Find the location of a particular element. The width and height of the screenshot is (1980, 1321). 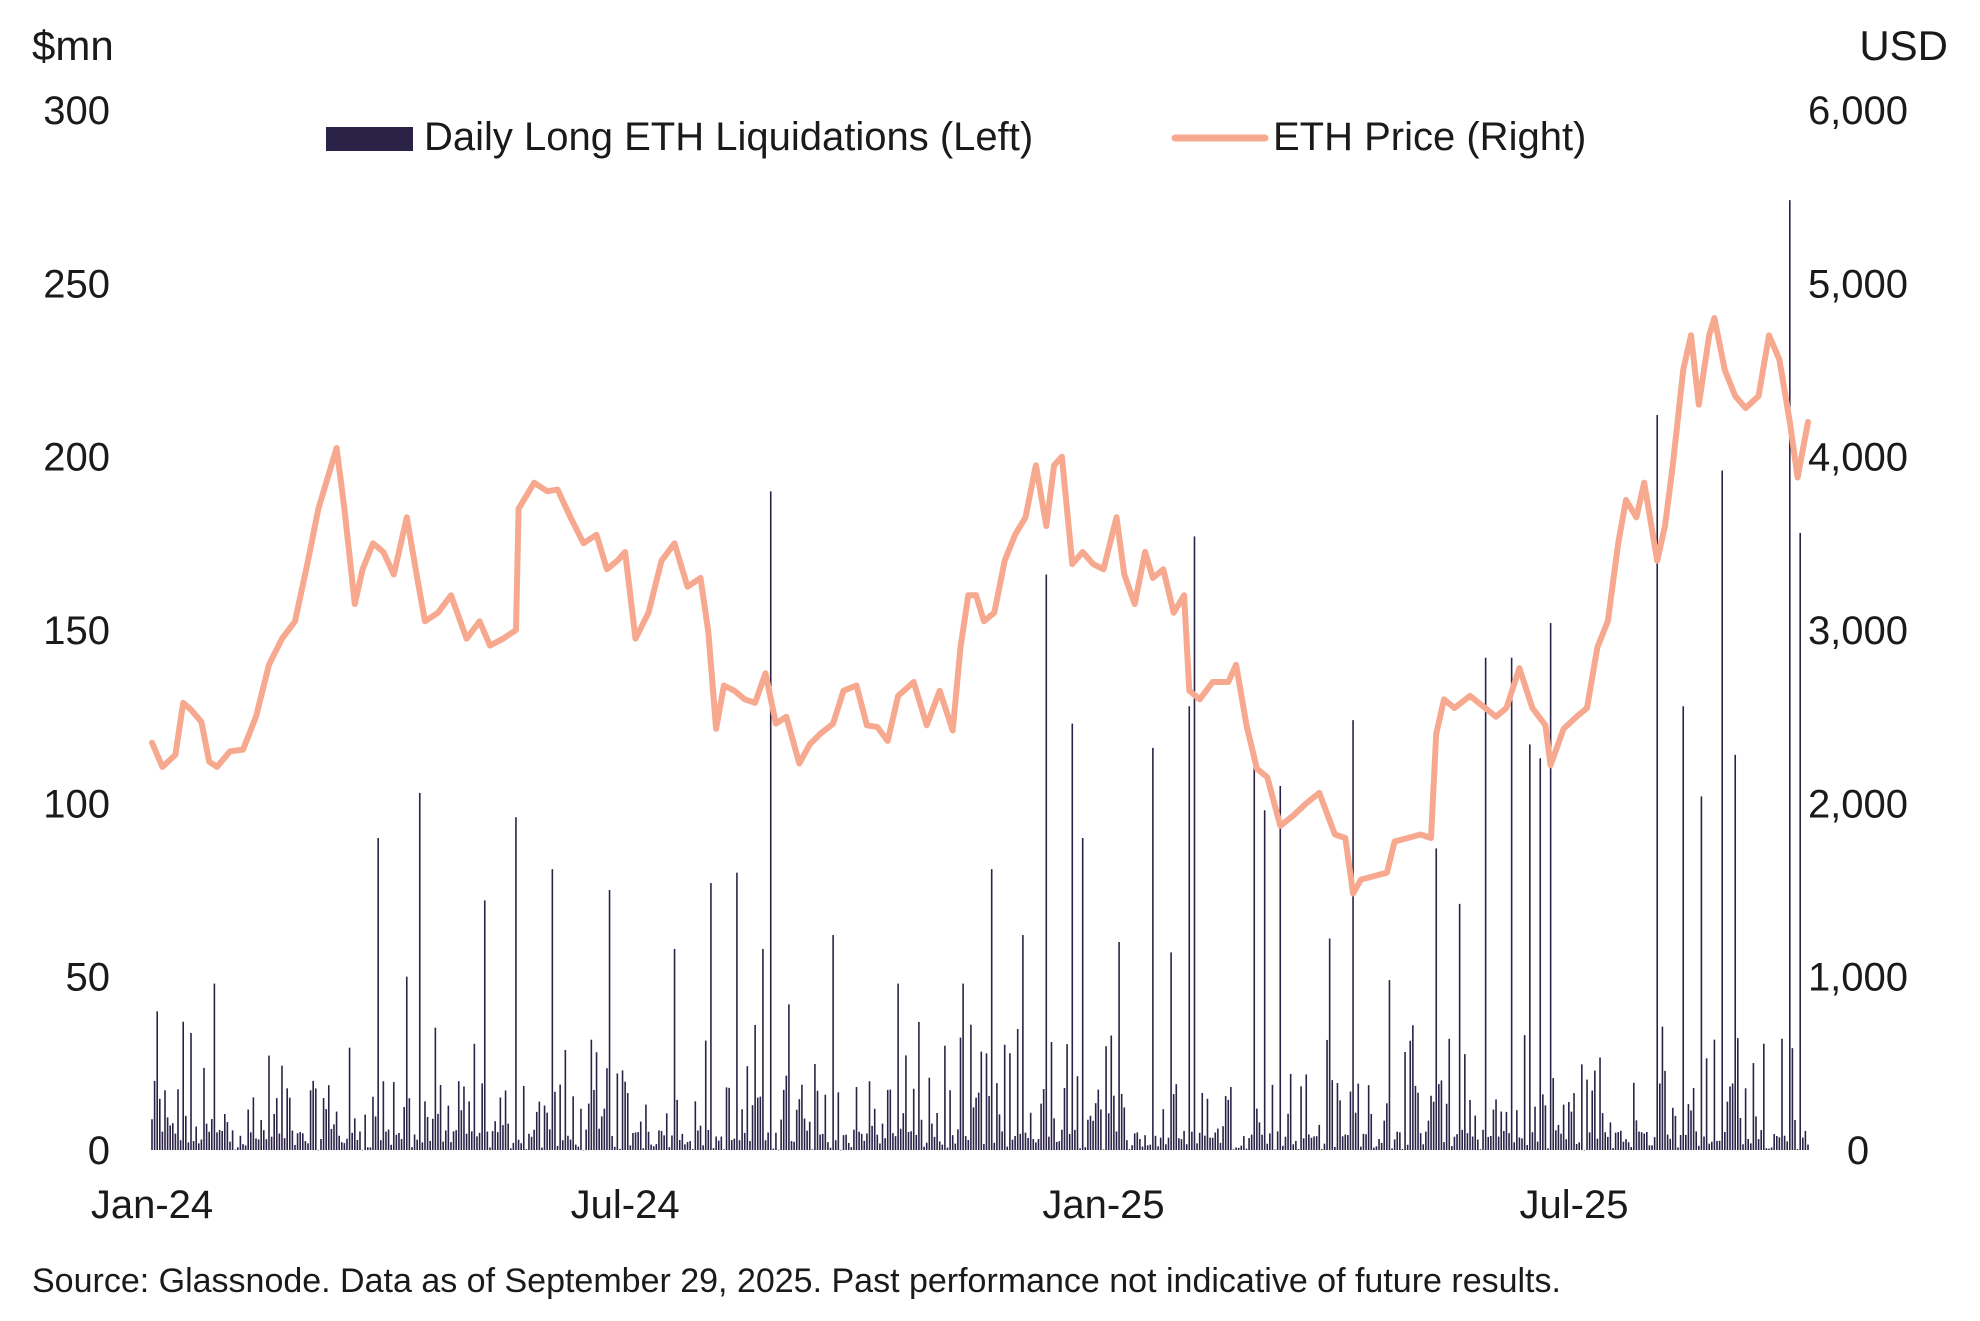

x-tick-label: Jan-24 is located at coordinates (152, 1205).